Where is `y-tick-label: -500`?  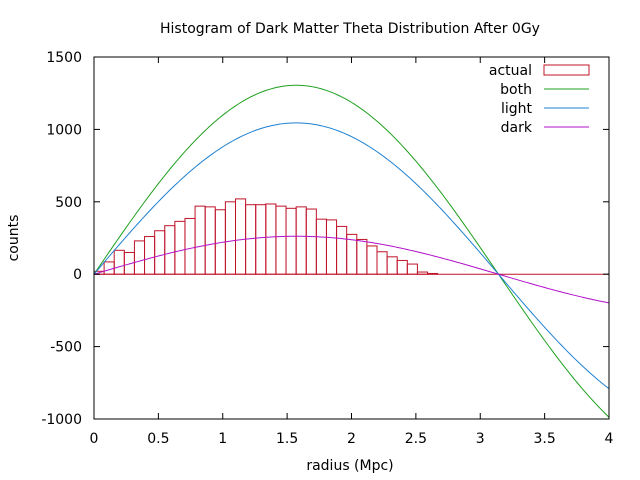 y-tick-label: -500 is located at coordinates (66, 348).